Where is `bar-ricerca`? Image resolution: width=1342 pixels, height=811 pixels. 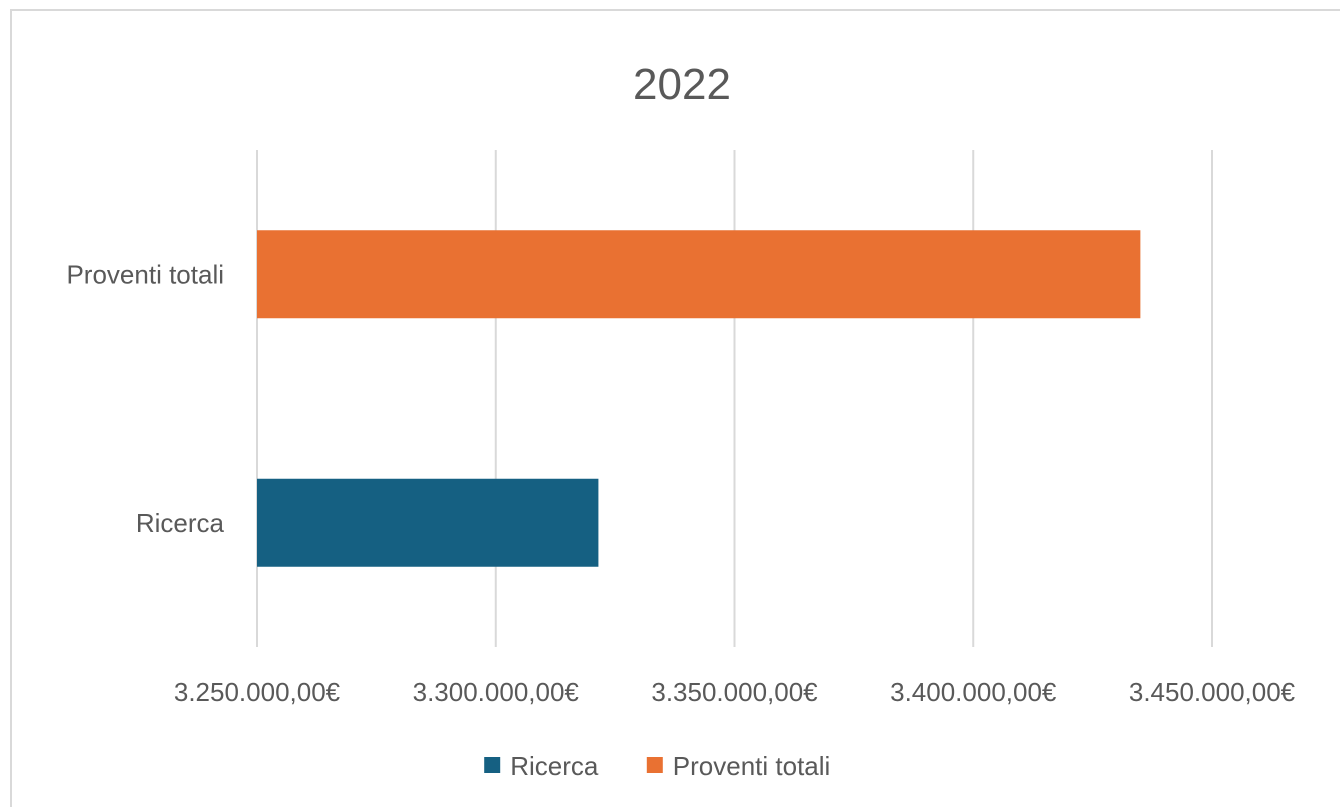
bar-ricerca is located at coordinates (428, 522).